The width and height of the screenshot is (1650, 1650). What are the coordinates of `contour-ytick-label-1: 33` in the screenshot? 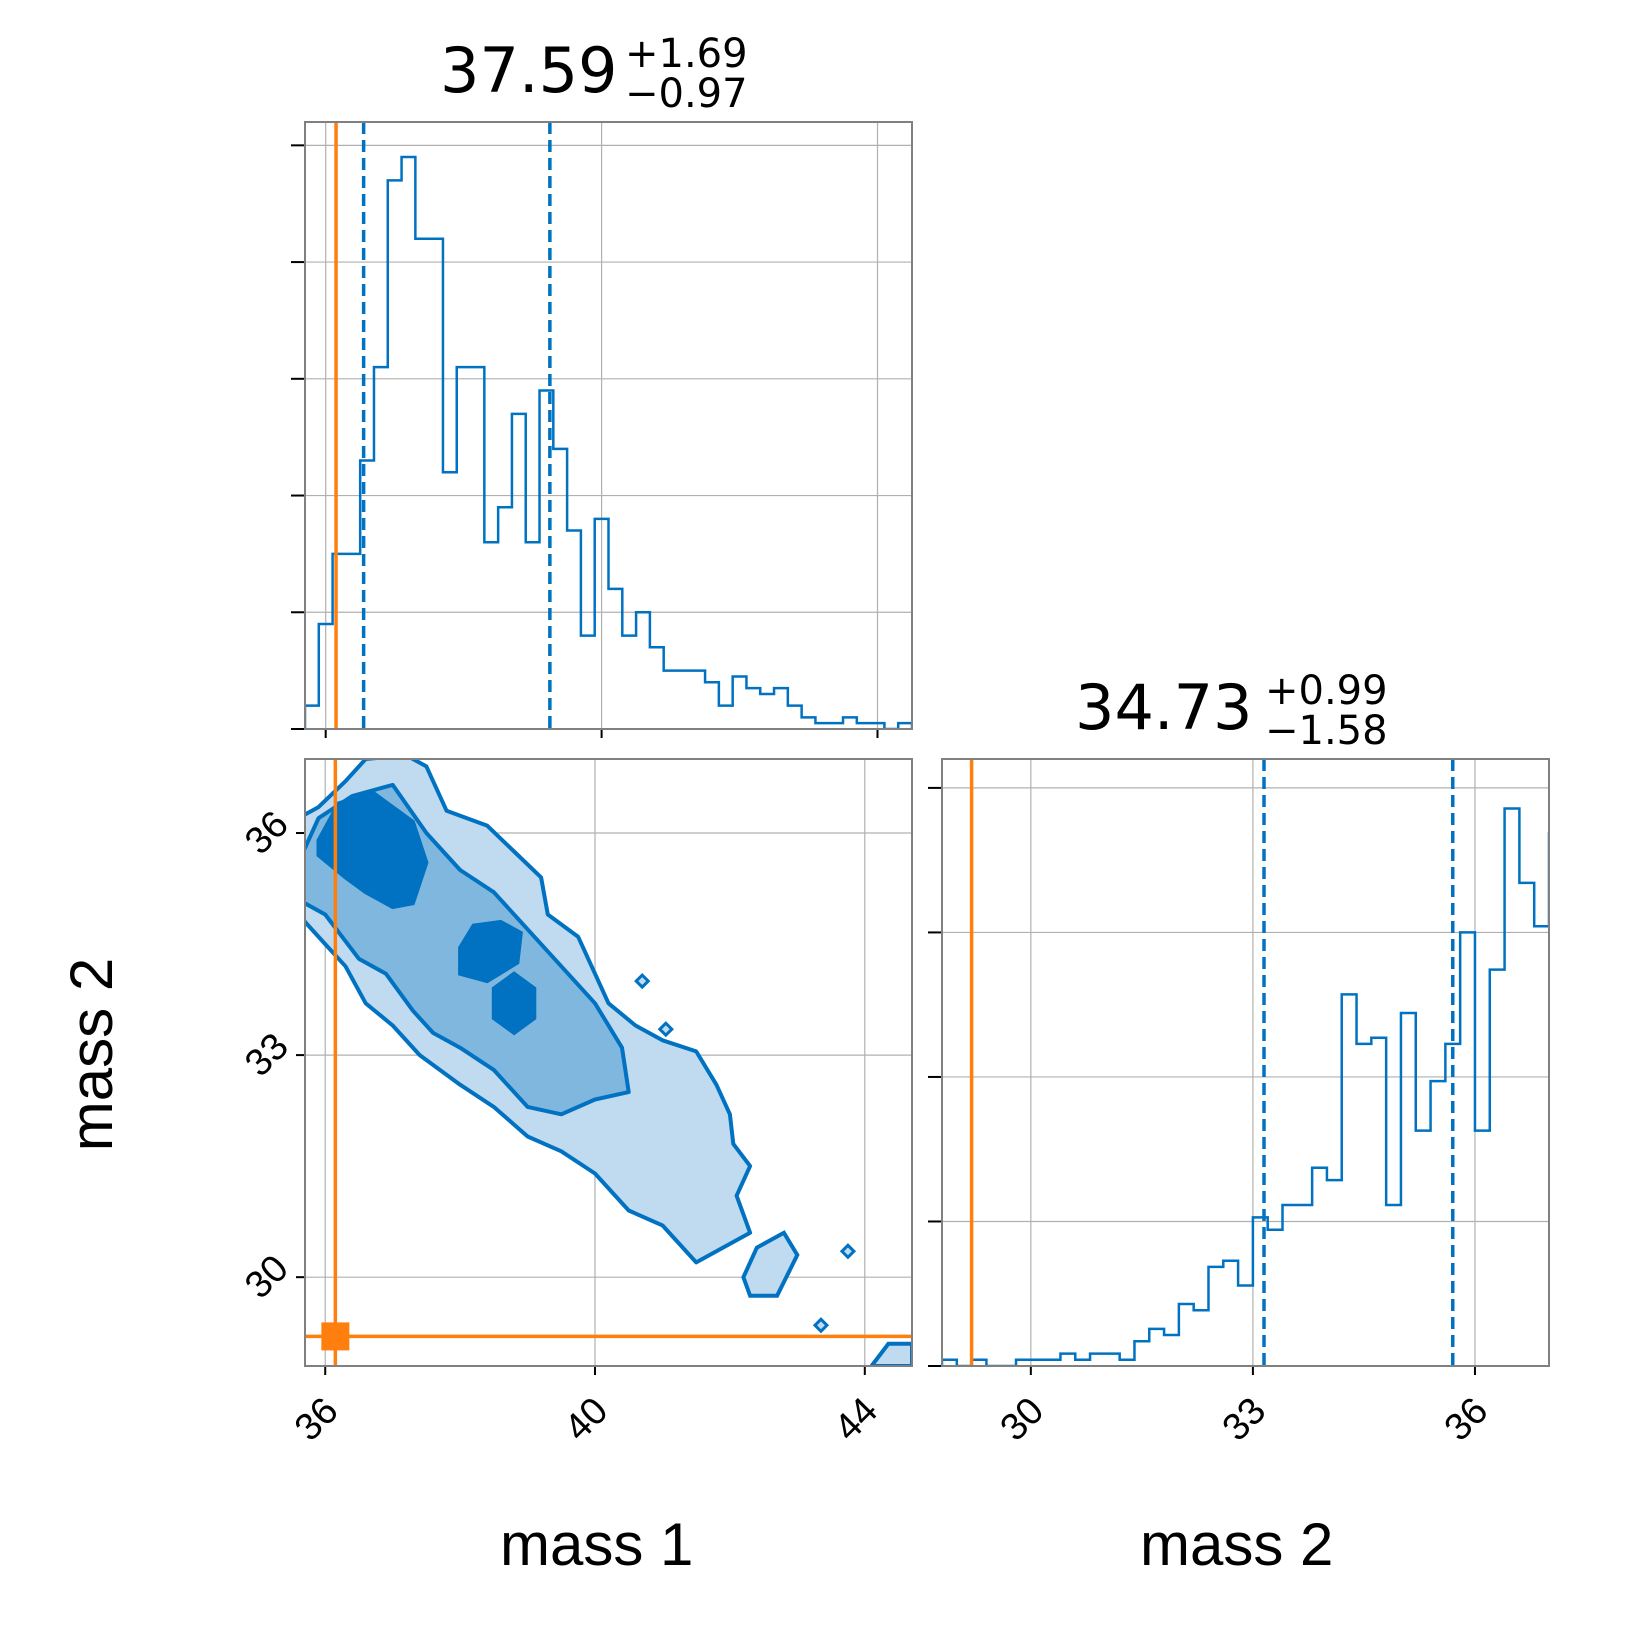 It's located at (267, 1055).